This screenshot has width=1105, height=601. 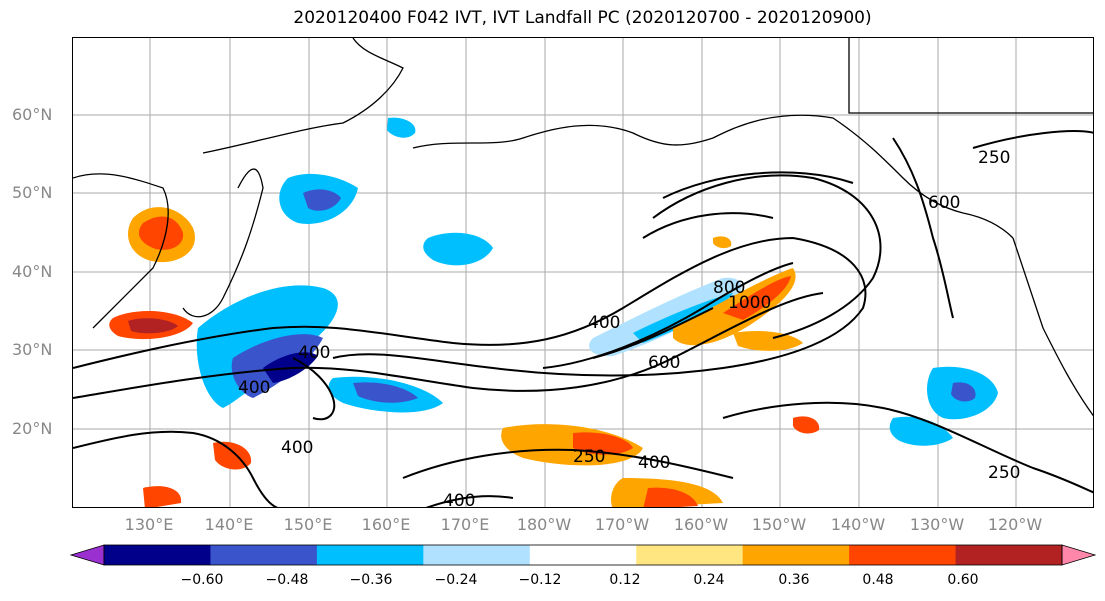 What do you see at coordinates (709, 580) in the screenshot?
I see `colorbar-tick-label: 0.24` at bounding box center [709, 580].